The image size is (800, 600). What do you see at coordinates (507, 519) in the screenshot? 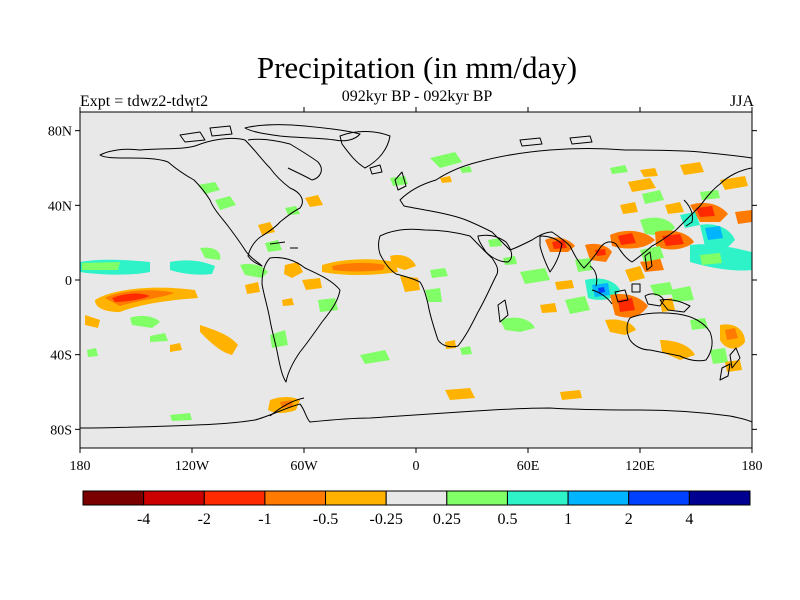
I see `colorbar-label: 0.5` at bounding box center [507, 519].